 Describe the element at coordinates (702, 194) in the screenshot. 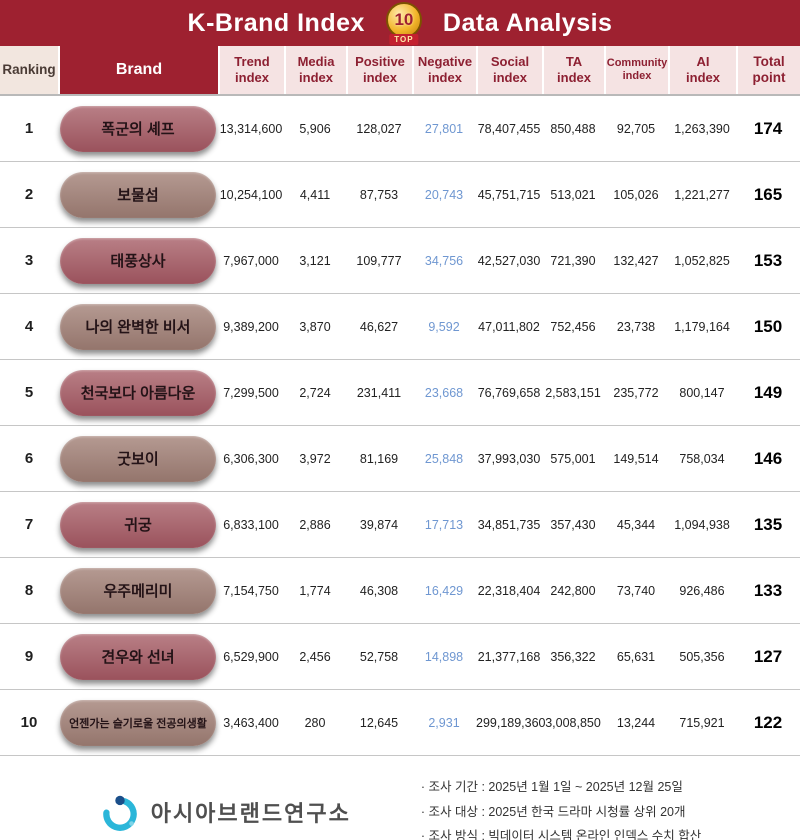

I see `ai-index-value: 1,221,277` at that location.